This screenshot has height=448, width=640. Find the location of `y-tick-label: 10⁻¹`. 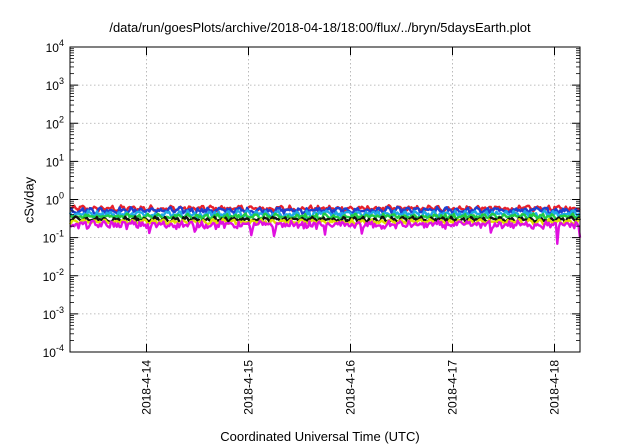

y-tick-label: 10⁻¹ is located at coordinates (53, 237).